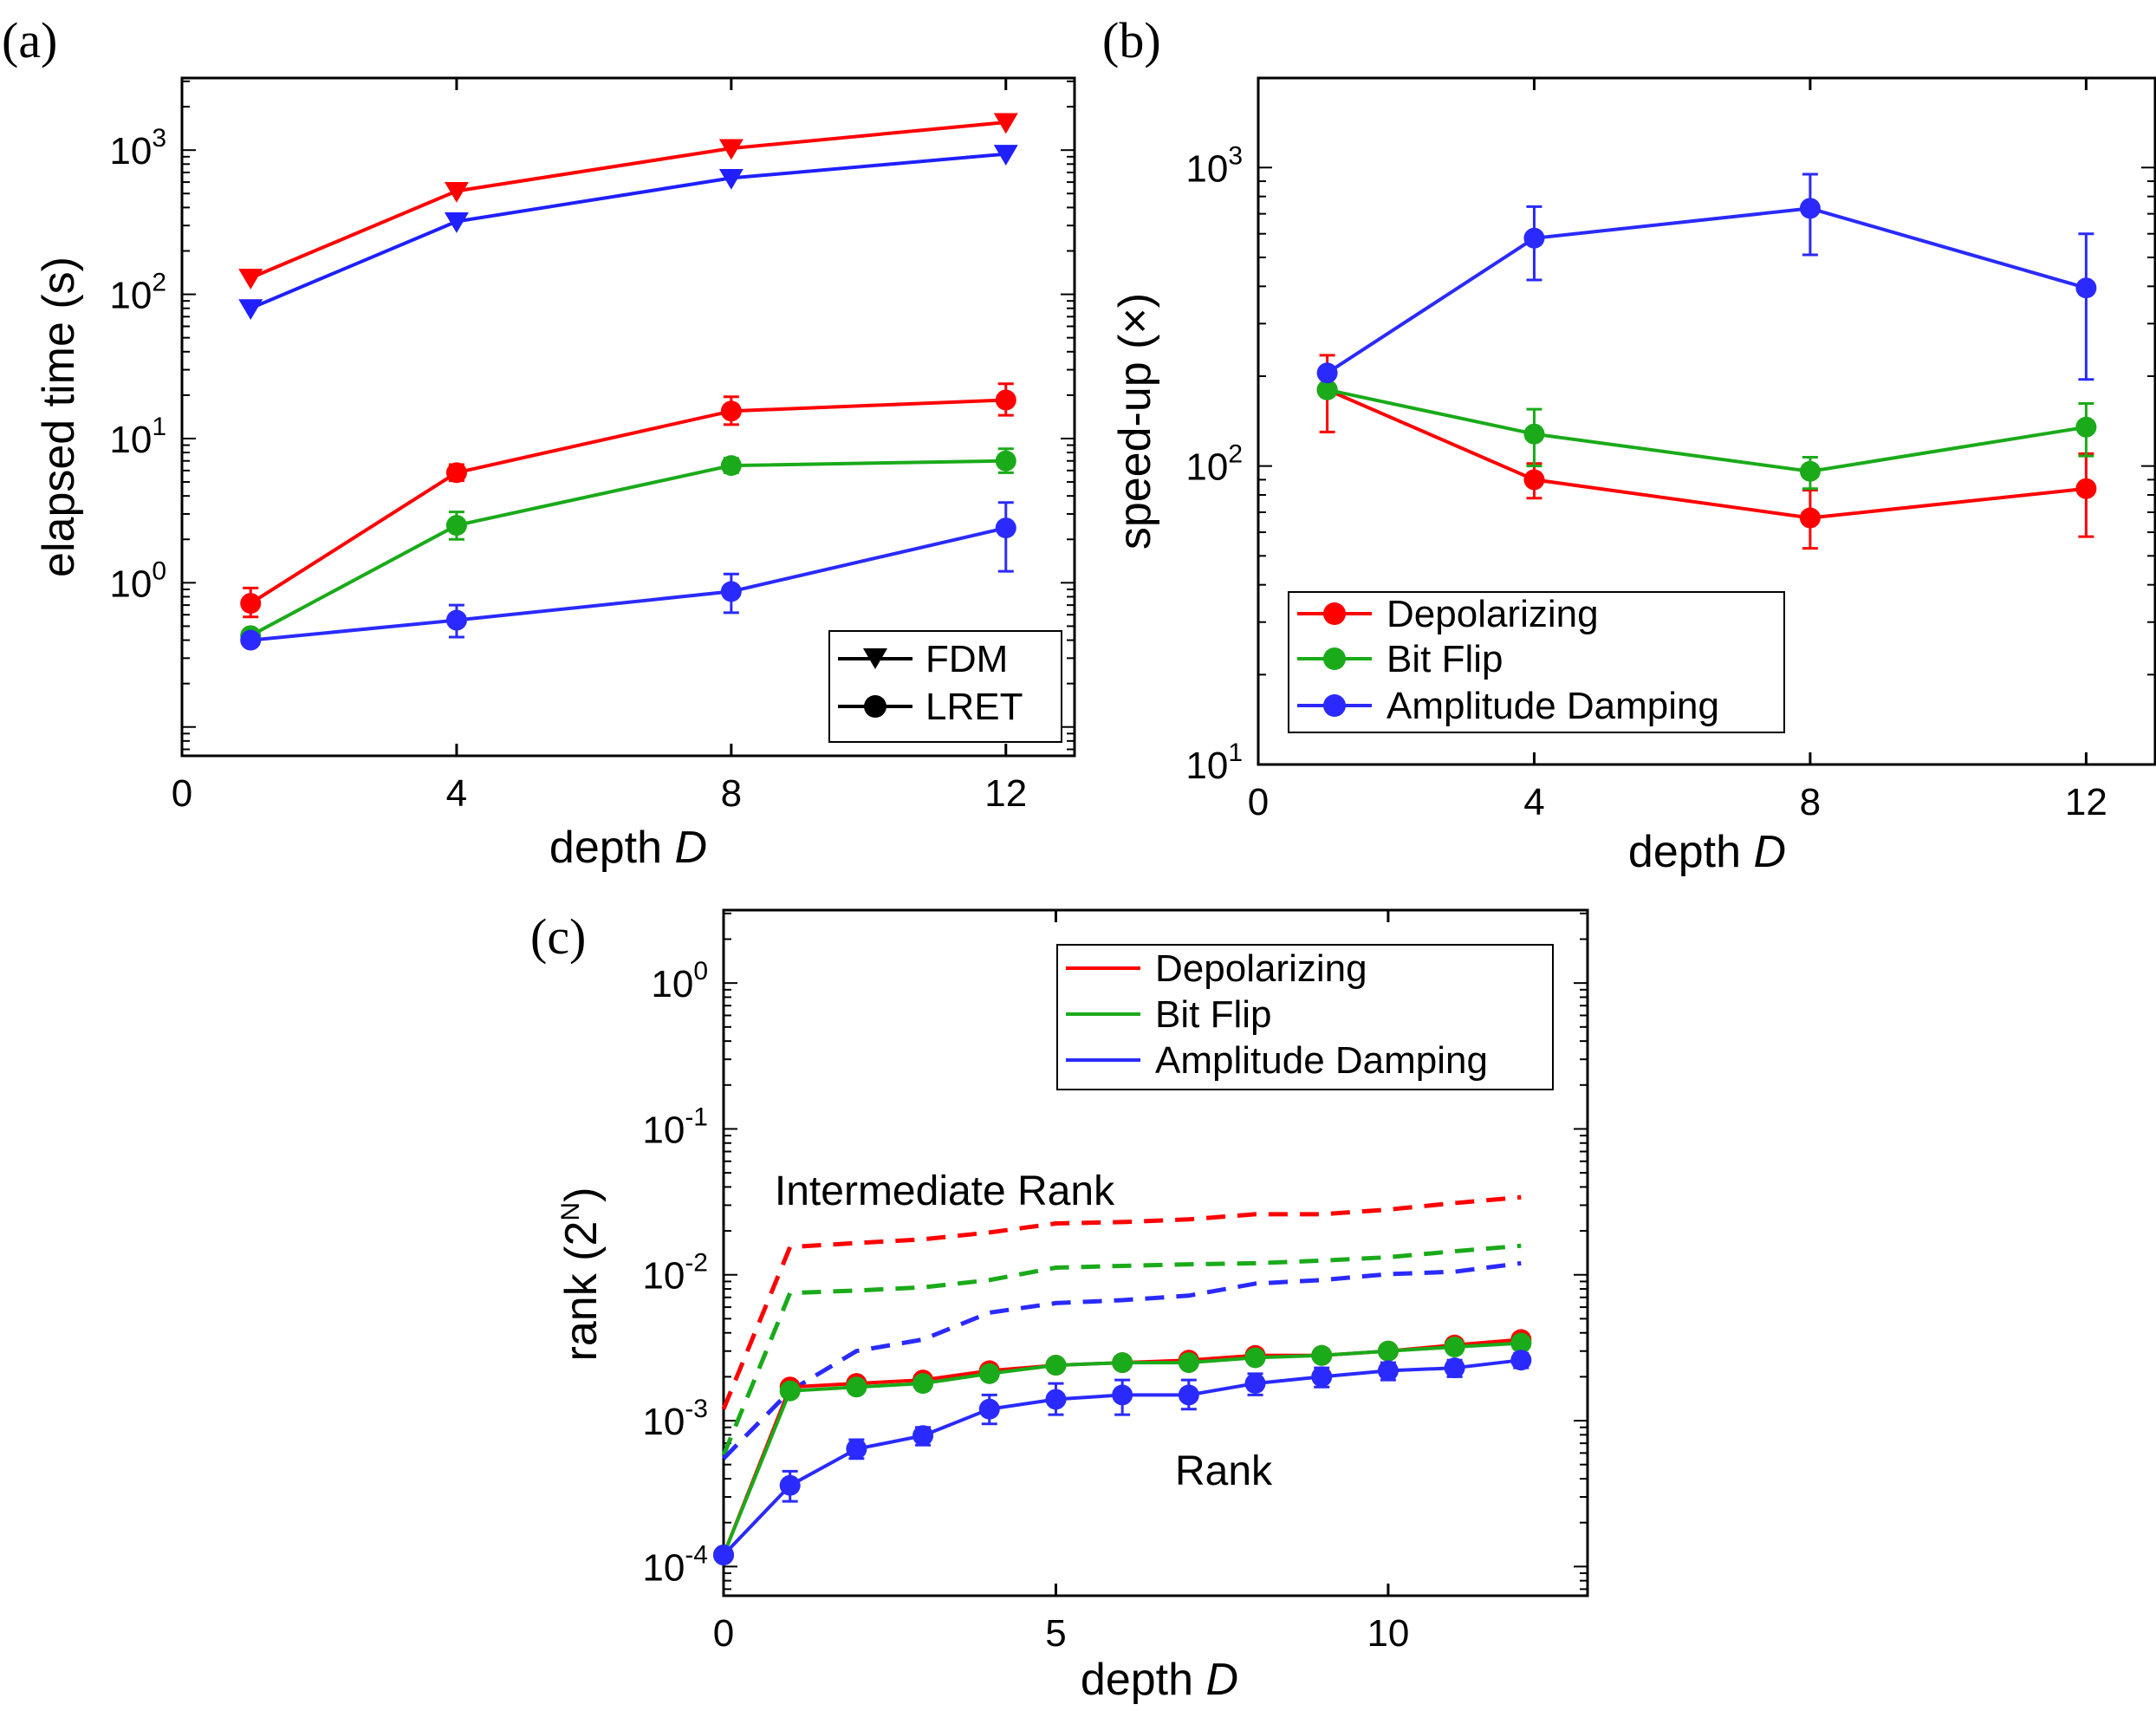  What do you see at coordinates (1388, 1633) in the screenshot?
I see `x-tick-label: 10` at bounding box center [1388, 1633].